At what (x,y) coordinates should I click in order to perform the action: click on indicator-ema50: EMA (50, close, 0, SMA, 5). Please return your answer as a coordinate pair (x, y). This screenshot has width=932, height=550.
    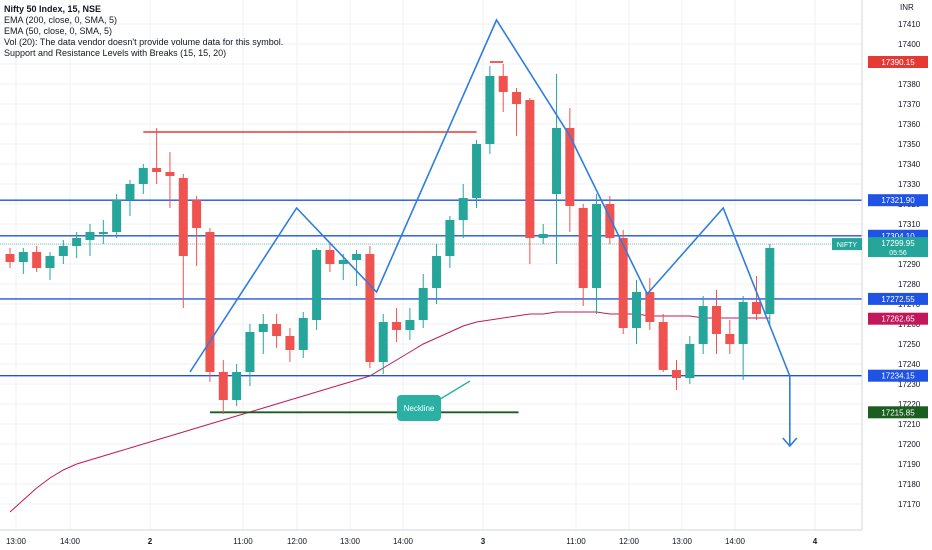
    Looking at the image, I should click on (58, 31).